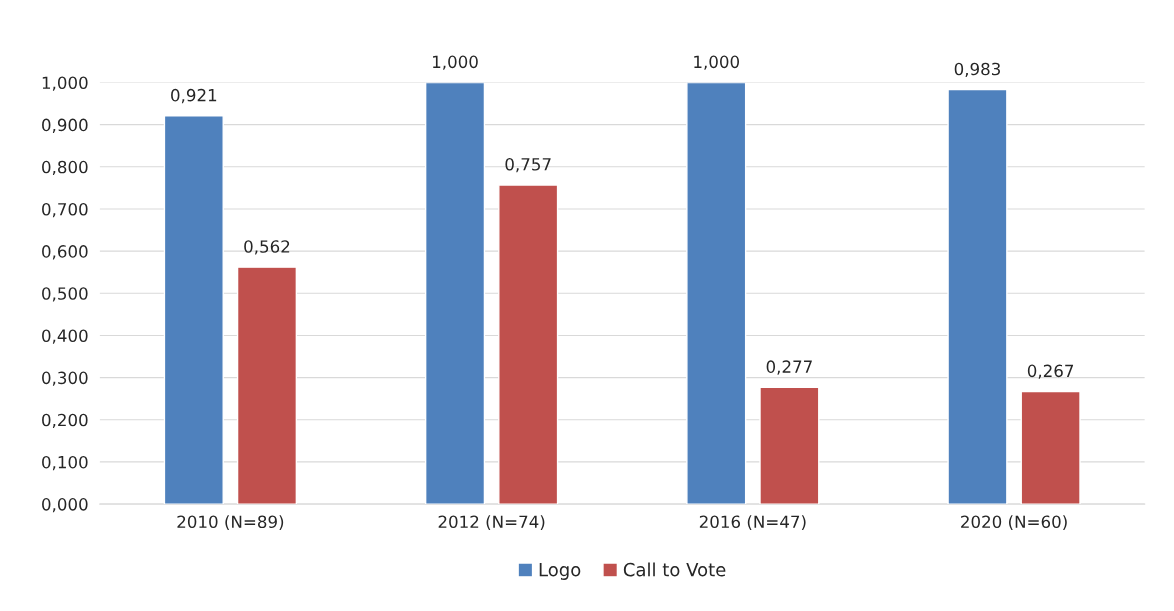  What do you see at coordinates (267, 247) in the screenshot?
I see `data-label: 0,562` at bounding box center [267, 247].